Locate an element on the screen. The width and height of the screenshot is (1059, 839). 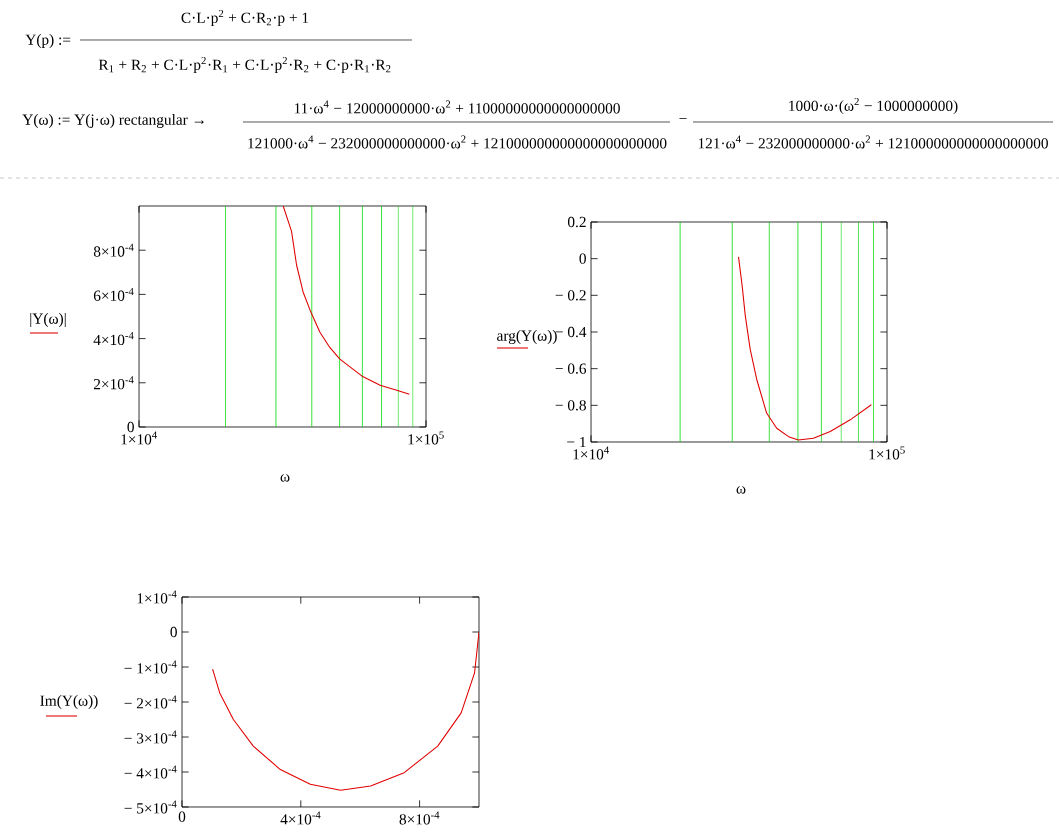
x-tick-label: 0 is located at coordinates (182, 816).